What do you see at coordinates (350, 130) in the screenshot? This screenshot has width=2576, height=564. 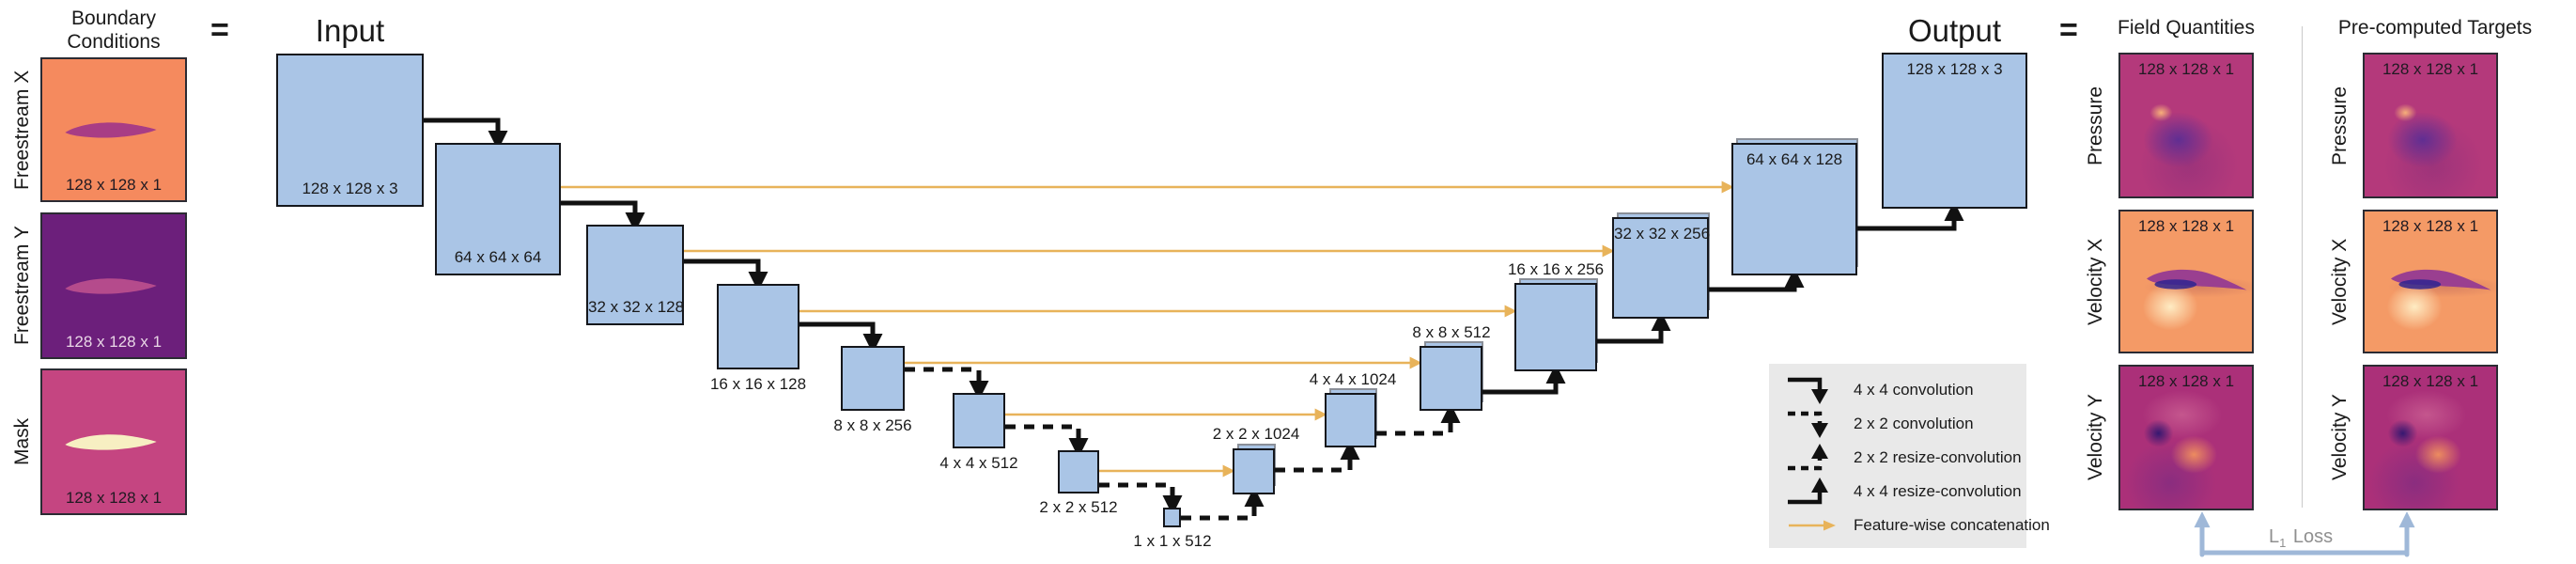 I see `unet-block-input: 128 x 128 x 3` at bounding box center [350, 130].